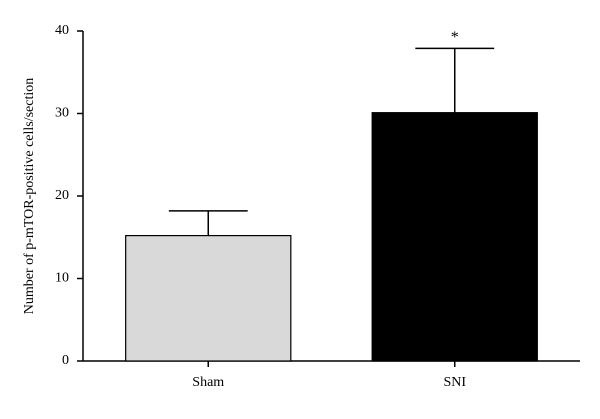 This screenshot has height=419, width=600. I want to click on y-tick-label: 20, so click(62, 195).